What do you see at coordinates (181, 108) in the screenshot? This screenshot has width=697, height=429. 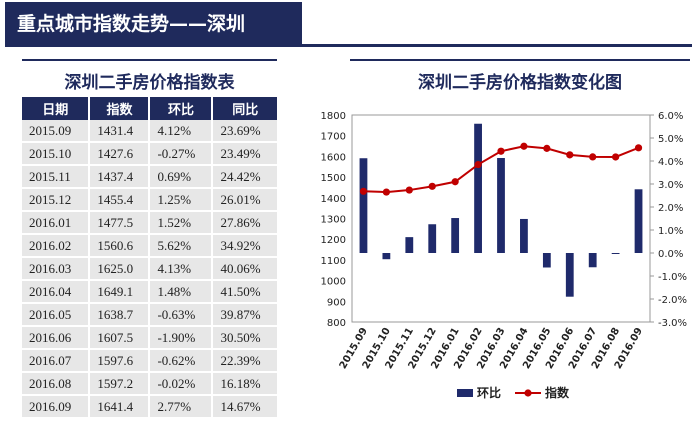 I see `column-header-mom: 环比` at bounding box center [181, 108].